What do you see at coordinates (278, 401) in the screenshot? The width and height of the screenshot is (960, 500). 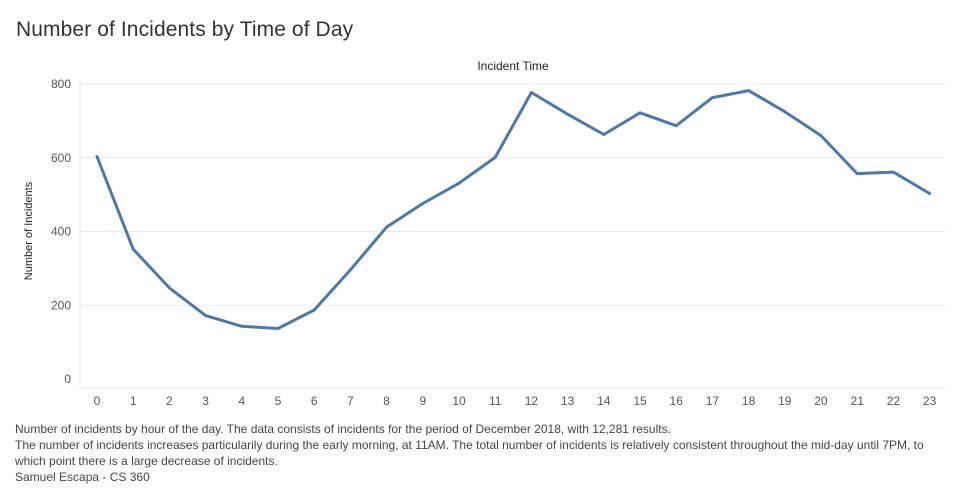 I see `x-tick-label: 5` at bounding box center [278, 401].